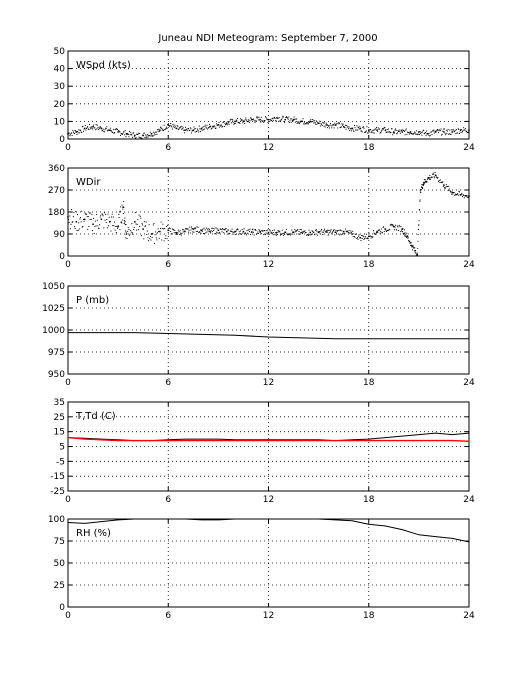 The width and height of the screenshot is (520, 683). What do you see at coordinates (53, 331) in the screenshot?
I see `y-tick-label: 1000` at bounding box center [53, 331].